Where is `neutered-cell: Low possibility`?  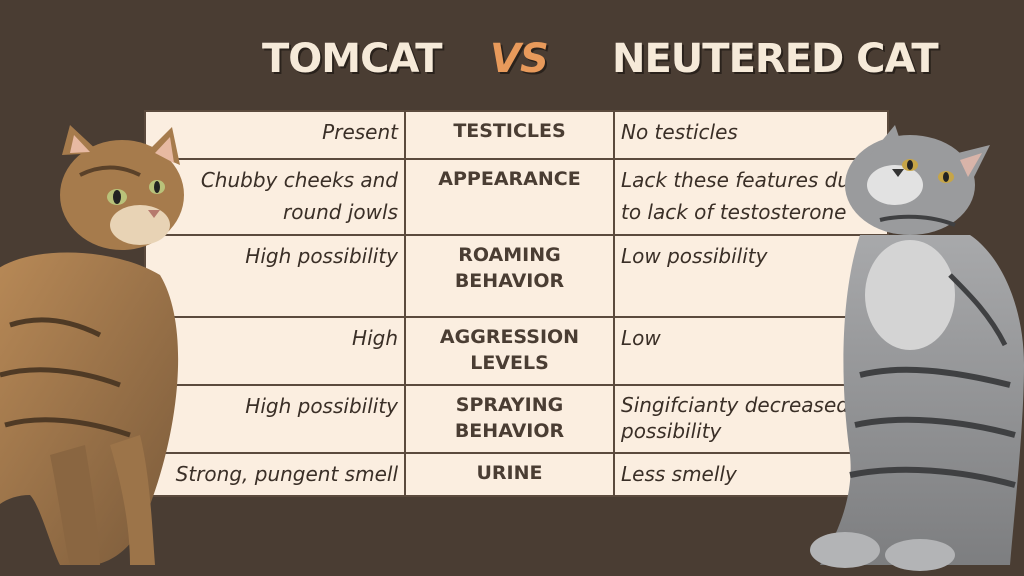 neutered-cell: Low possibility is located at coordinates (751, 276).